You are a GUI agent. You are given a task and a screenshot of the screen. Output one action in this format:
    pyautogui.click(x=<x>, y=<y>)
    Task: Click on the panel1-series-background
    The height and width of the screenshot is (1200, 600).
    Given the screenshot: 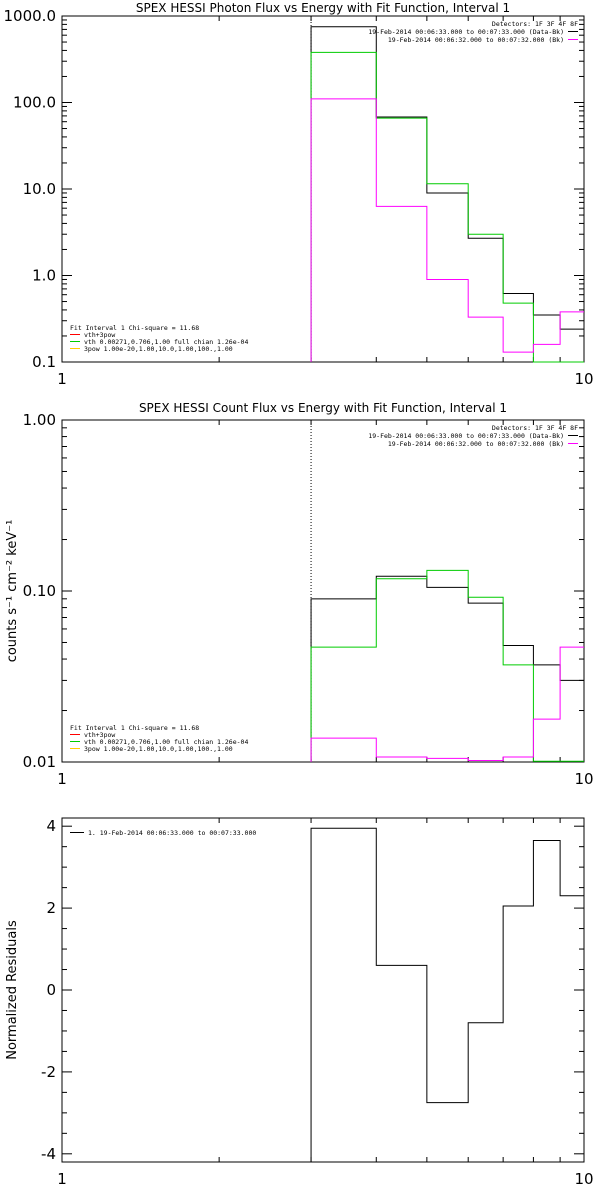 What is the action you would take?
    pyautogui.click(x=447, y=230)
    